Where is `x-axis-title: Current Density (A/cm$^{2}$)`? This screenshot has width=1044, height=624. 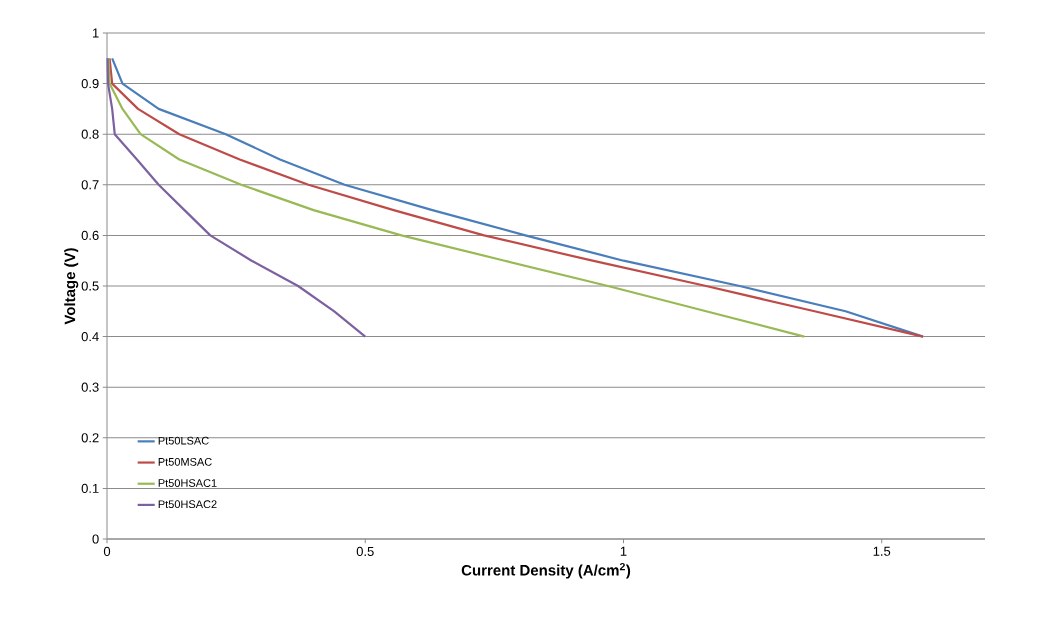 x-axis-title: Current Density (A/cm$^{2}$) is located at coordinates (546, 570).